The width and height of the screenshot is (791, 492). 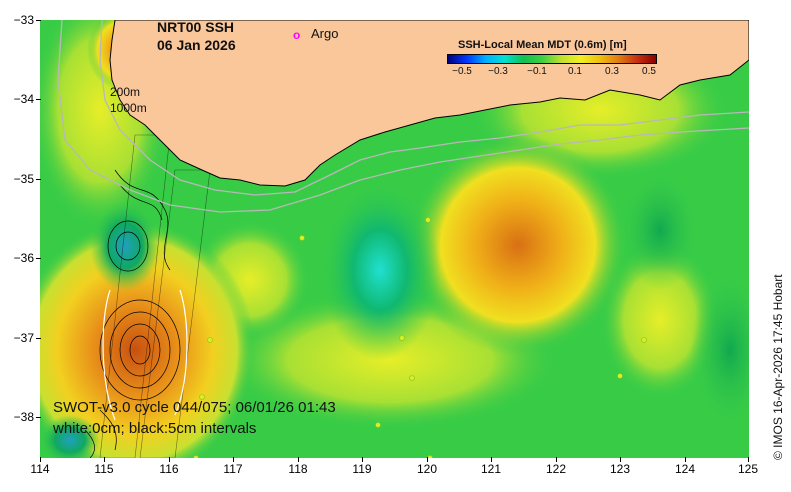 I want to click on swot-annotation: SWOT-v3.0 cycle 044/075; 06/01/26 01:43, so click(x=194, y=407).